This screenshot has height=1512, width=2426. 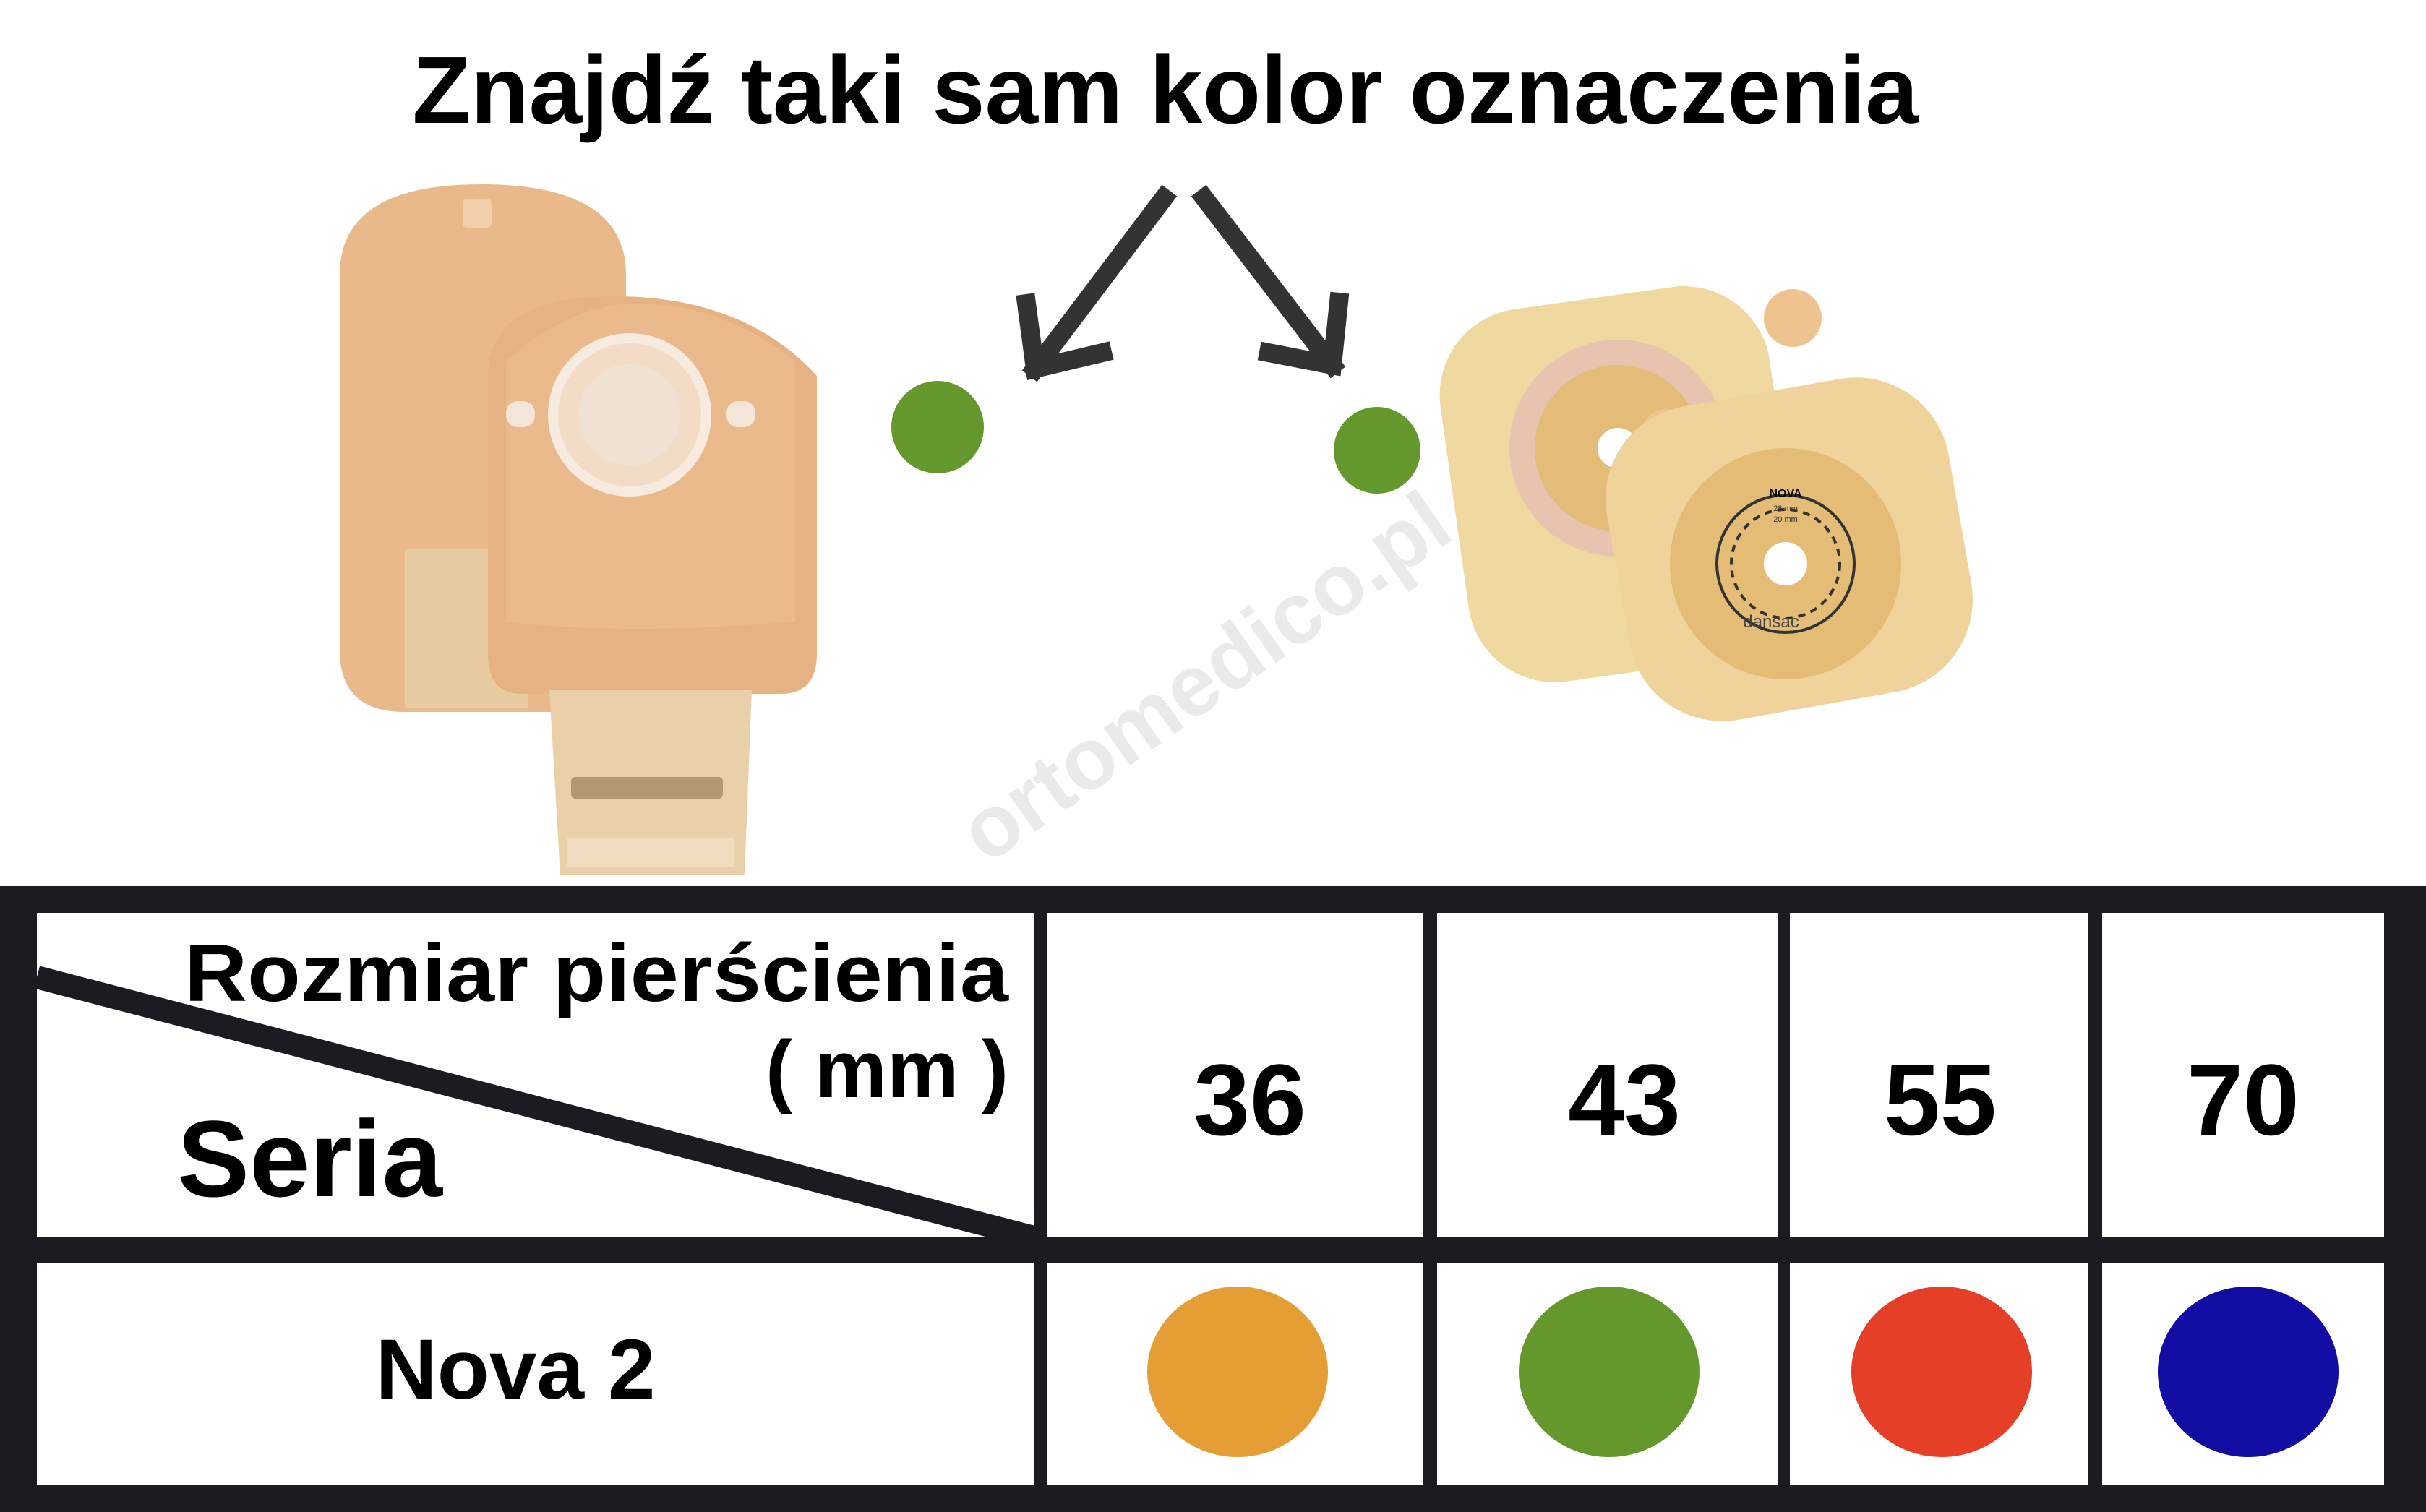 What do you see at coordinates (1785, 508) in the screenshot?
I see `flange-size-outer: 28 mm` at bounding box center [1785, 508].